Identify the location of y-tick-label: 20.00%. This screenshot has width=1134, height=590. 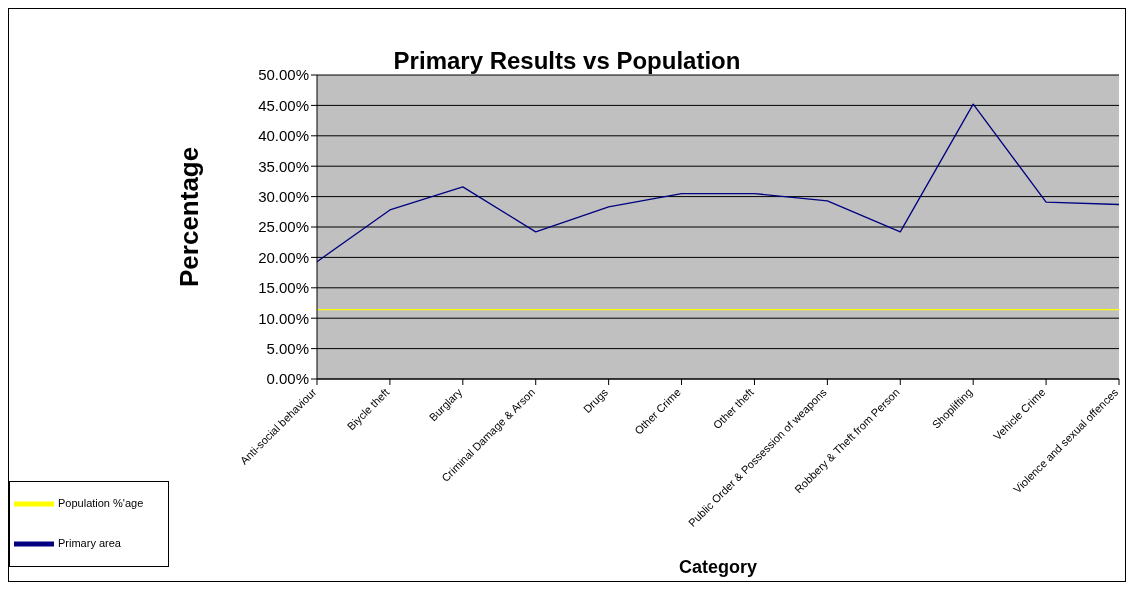
(283, 257).